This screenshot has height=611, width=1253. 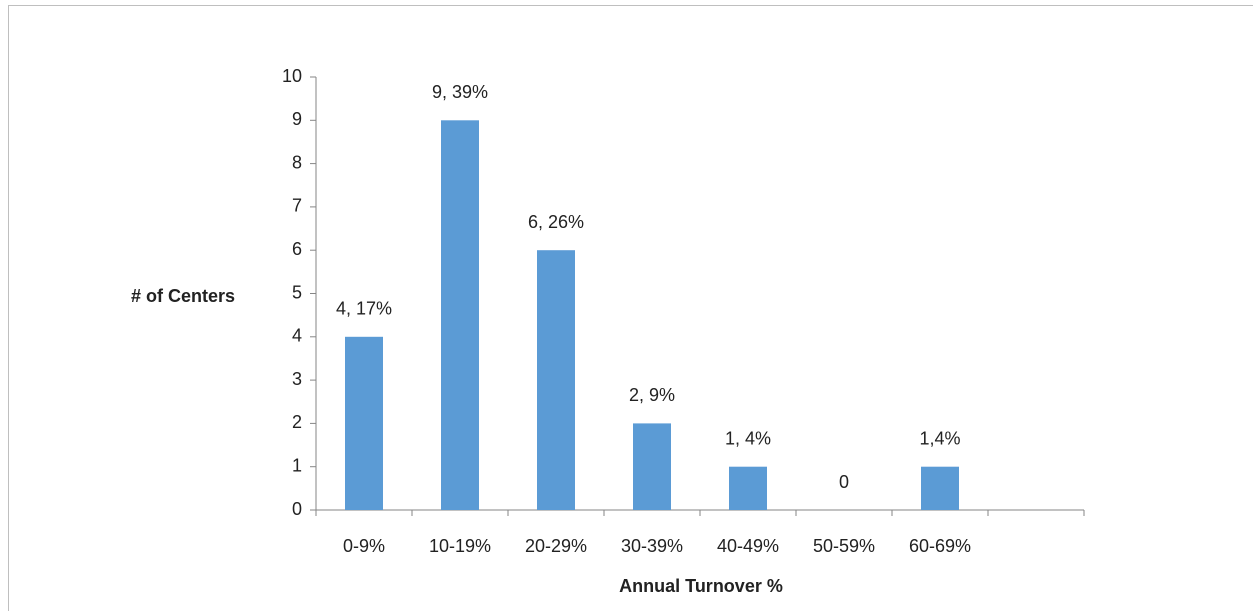 I want to click on data-label: 1,4%, so click(x=939, y=438).